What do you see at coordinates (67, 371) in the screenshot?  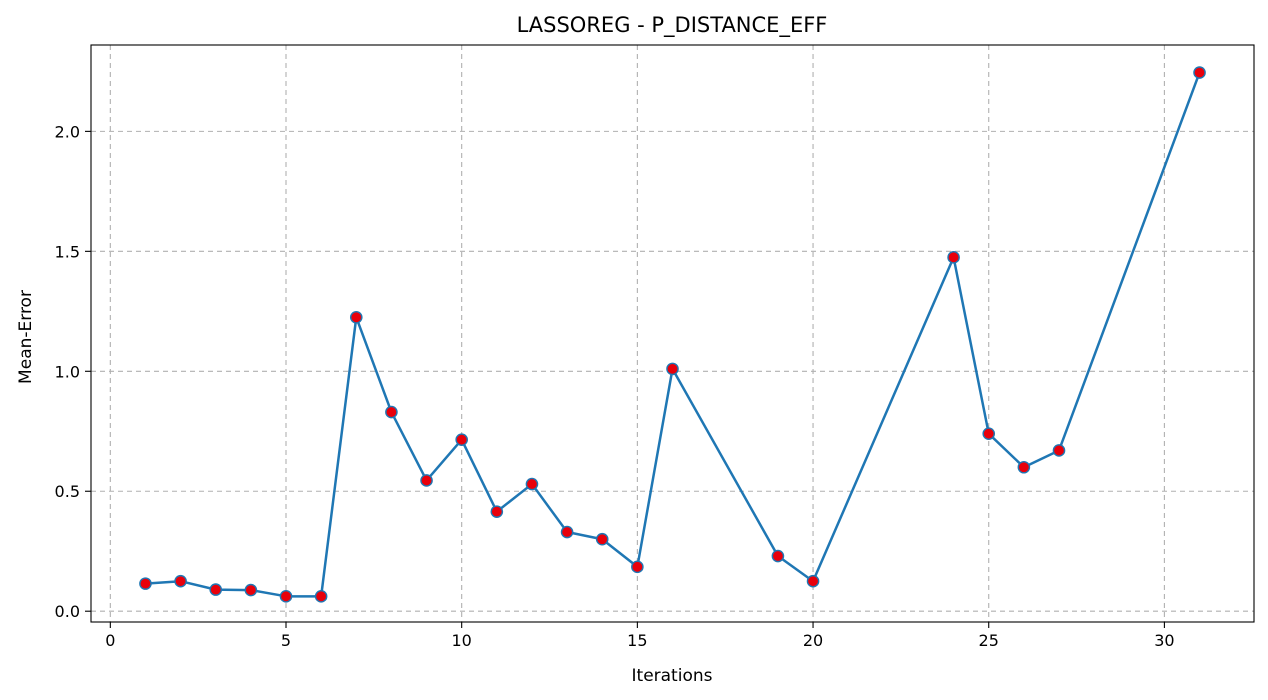 I see `y-tick-label: 1.0` at bounding box center [67, 371].